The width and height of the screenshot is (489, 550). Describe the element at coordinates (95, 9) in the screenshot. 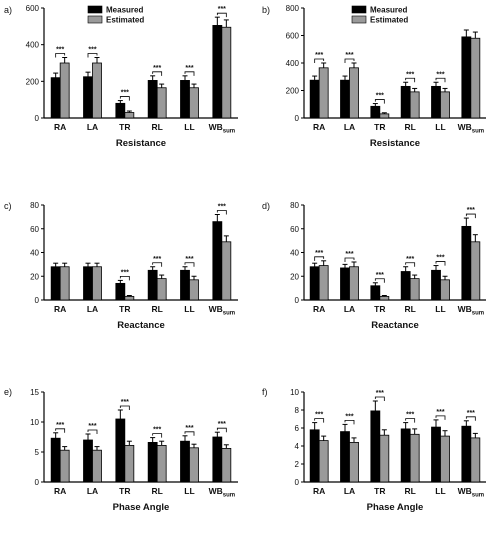

I see `legend-swatch-measured` at that location.